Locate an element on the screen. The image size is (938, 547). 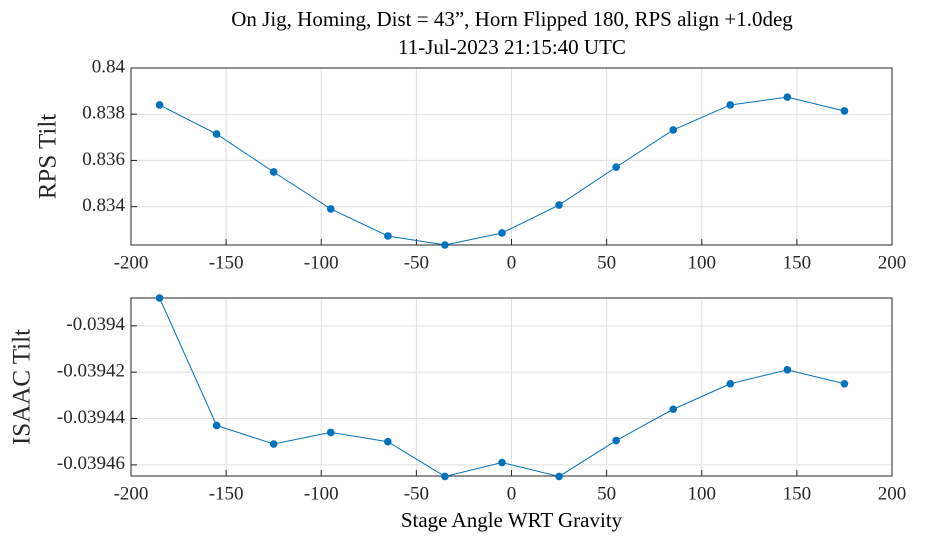
y-tick-label: 0.838 is located at coordinates (103, 113).